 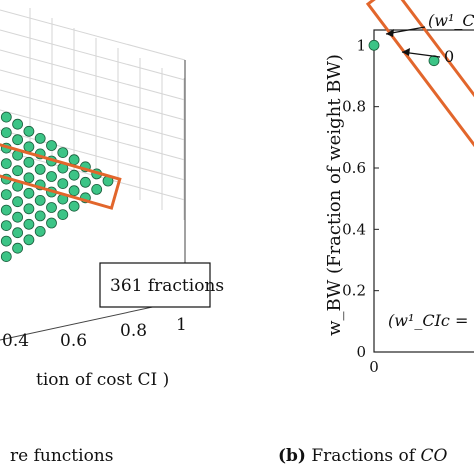 What do you see at coordinates (94, 333) in the screenshot?
I see `left-x-tick-labels: 0.4 0.6 0.8 1` at bounding box center [94, 333].